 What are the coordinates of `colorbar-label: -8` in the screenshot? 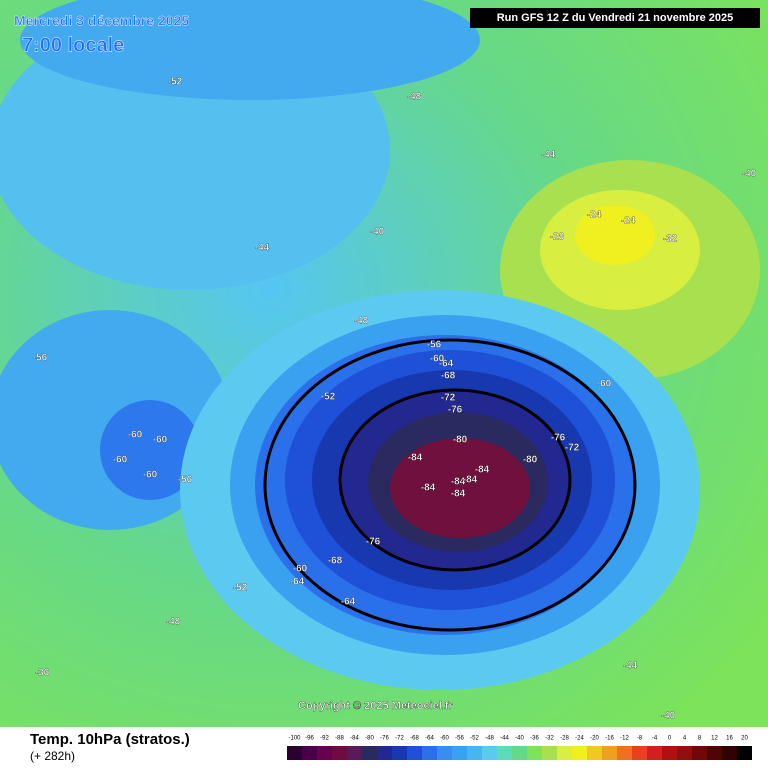 It's located at (640, 739).